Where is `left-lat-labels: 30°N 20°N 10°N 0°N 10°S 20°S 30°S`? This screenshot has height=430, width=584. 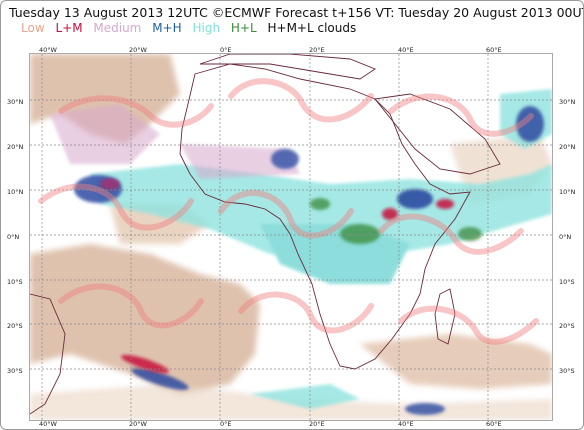
left-lat-labels: 30°N 20°N 10°N 0°N 10°S 20°S 30°S is located at coordinates (18, 215).